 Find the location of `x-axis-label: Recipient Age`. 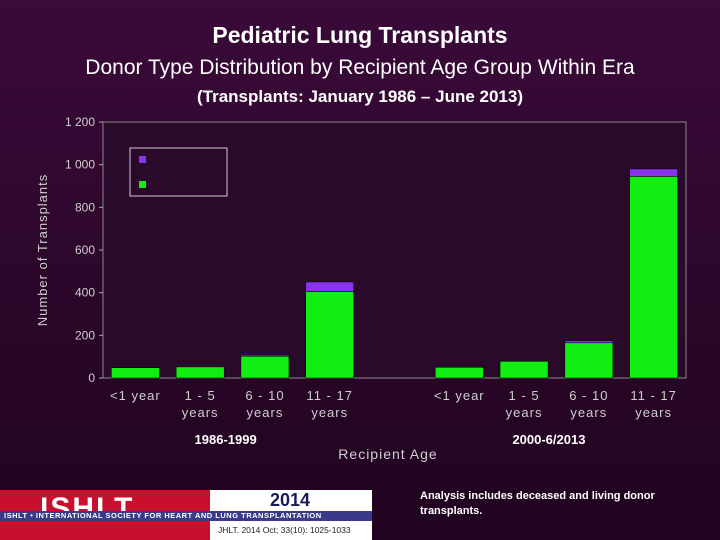

x-axis-label: Recipient Age is located at coordinates (387, 454).